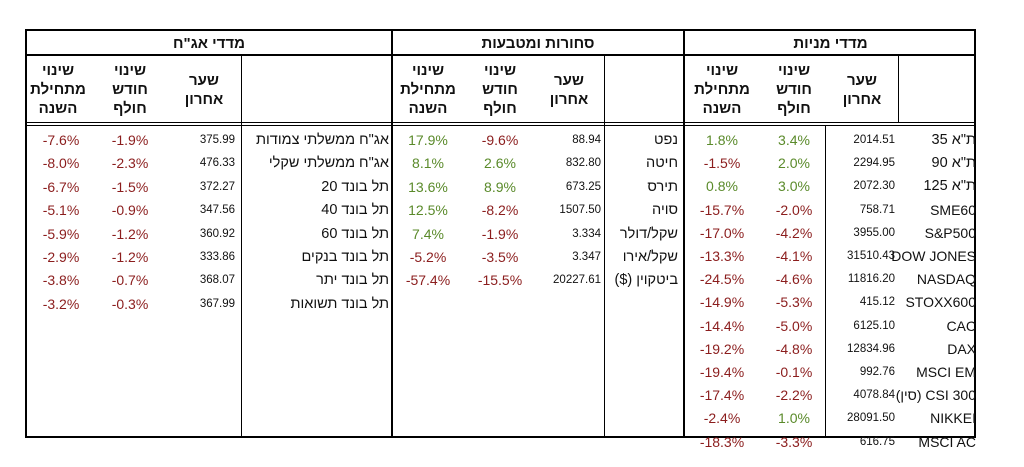  I want to click on stocks-name-cell: MSCI EM, so click(946, 372).